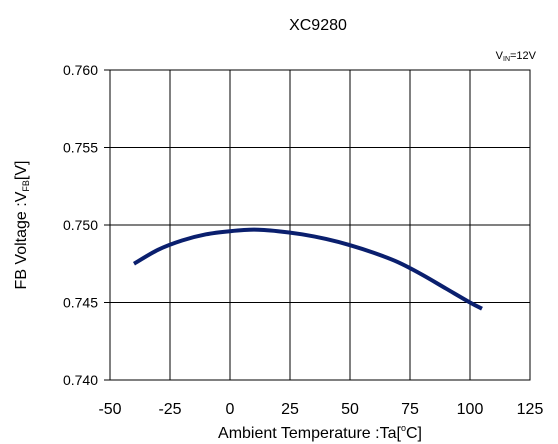 This screenshot has height=444, width=558. What do you see at coordinates (530, 409) in the screenshot?
I see `x-tick-label: 125` at bounding box center [530, 409].